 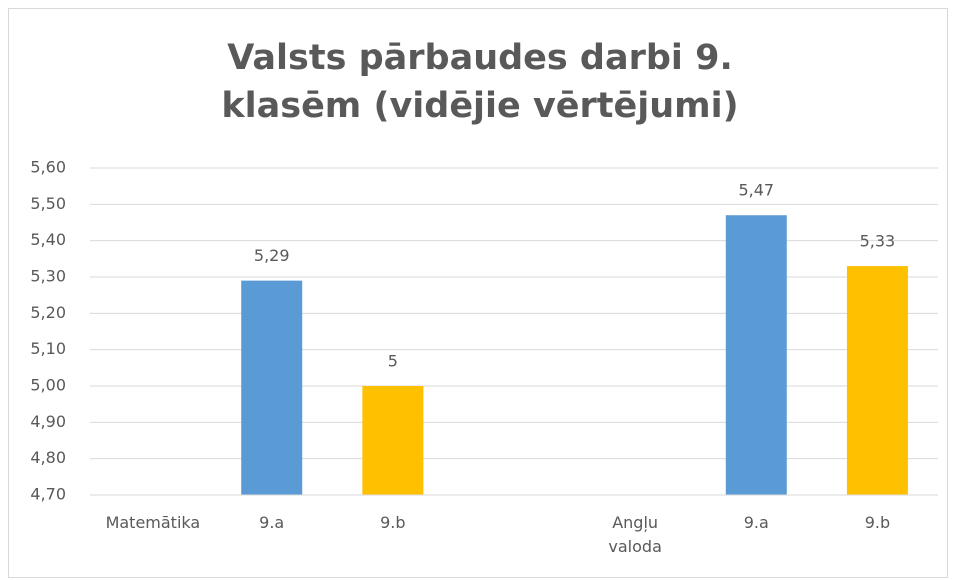 I want to click on x-tick-label: Angļu valoda, so click(x=635, y=534).